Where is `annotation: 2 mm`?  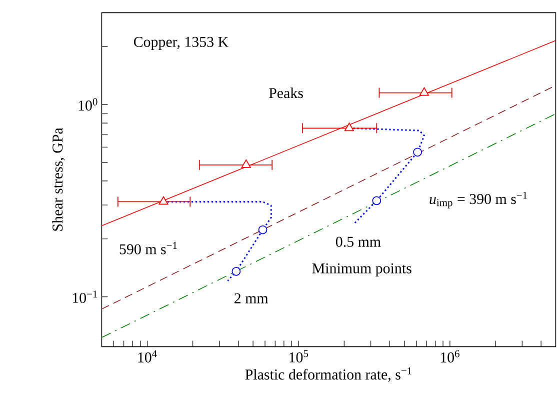 annotation: 2 mm is located at coordinates (251, 298).